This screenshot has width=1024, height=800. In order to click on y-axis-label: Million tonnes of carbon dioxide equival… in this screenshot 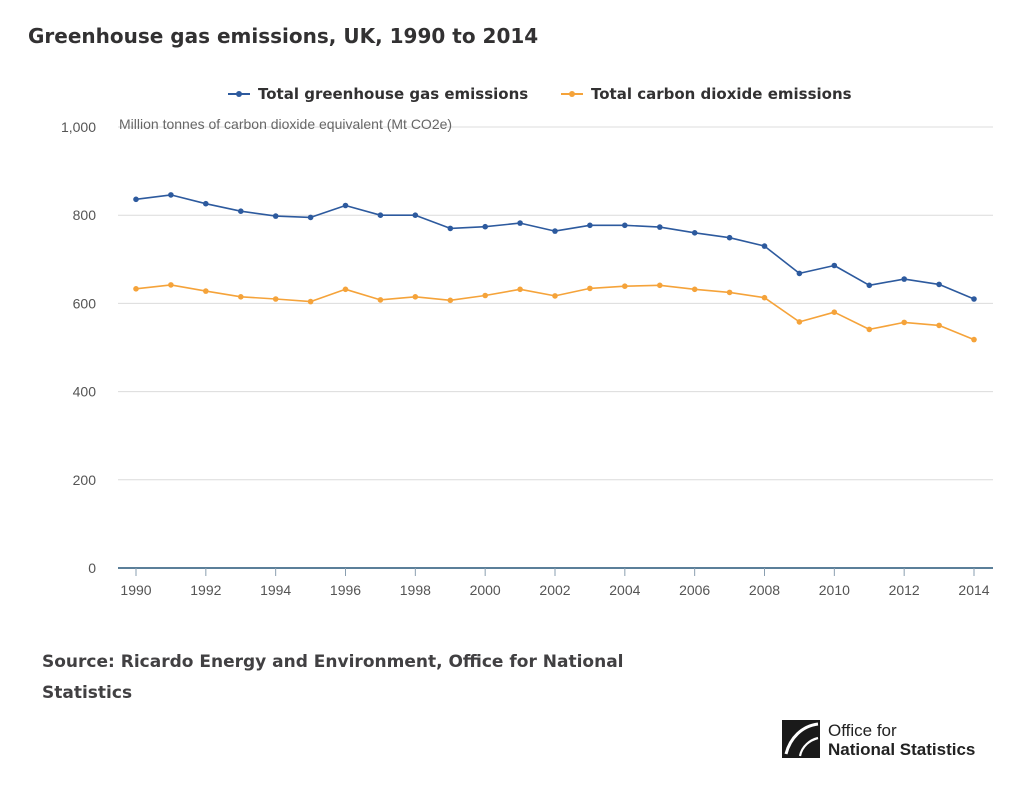, I will do `click(285, 124)`.